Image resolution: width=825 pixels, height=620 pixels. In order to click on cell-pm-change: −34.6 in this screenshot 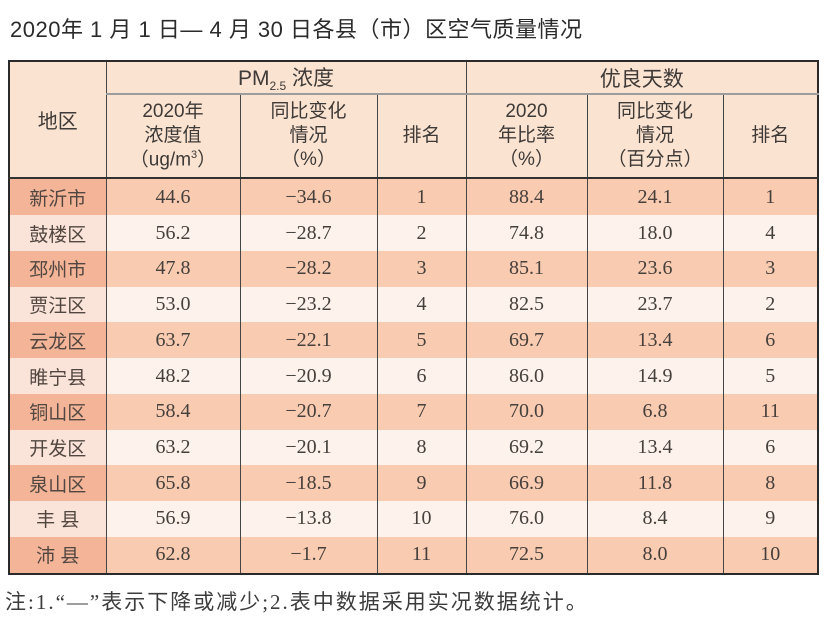, I will do `click(308, 197)`.